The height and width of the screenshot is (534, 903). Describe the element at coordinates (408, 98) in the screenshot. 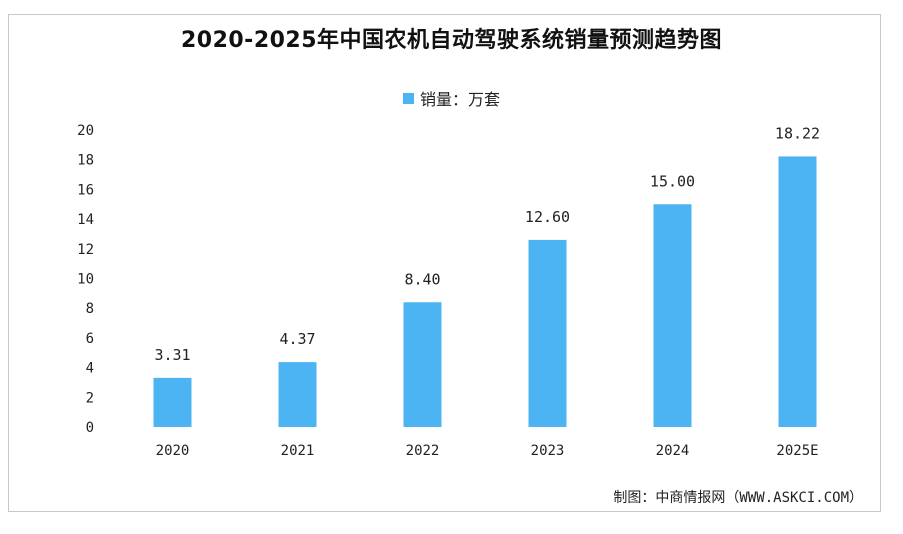

I see `legend-swatch` at that location.